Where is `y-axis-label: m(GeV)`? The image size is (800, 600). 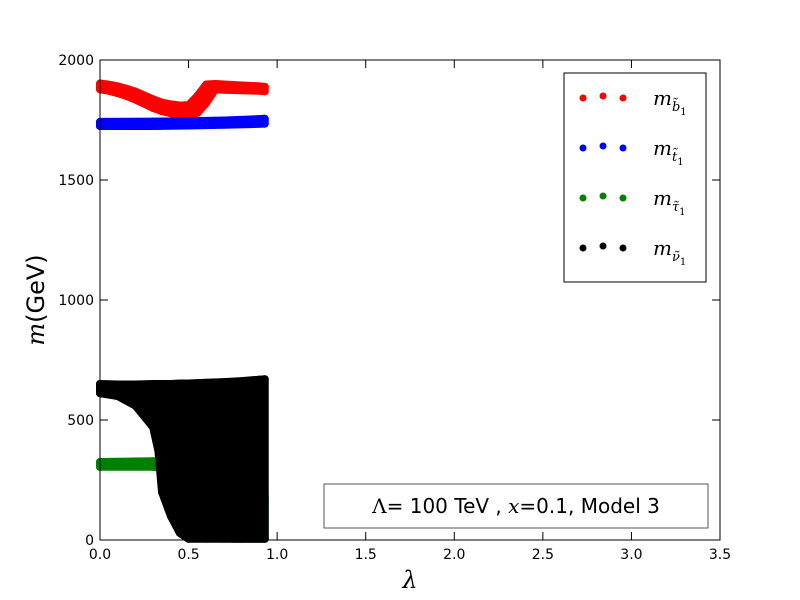
y-axis-label: m(GeV) is located at coordinates (36, 299).